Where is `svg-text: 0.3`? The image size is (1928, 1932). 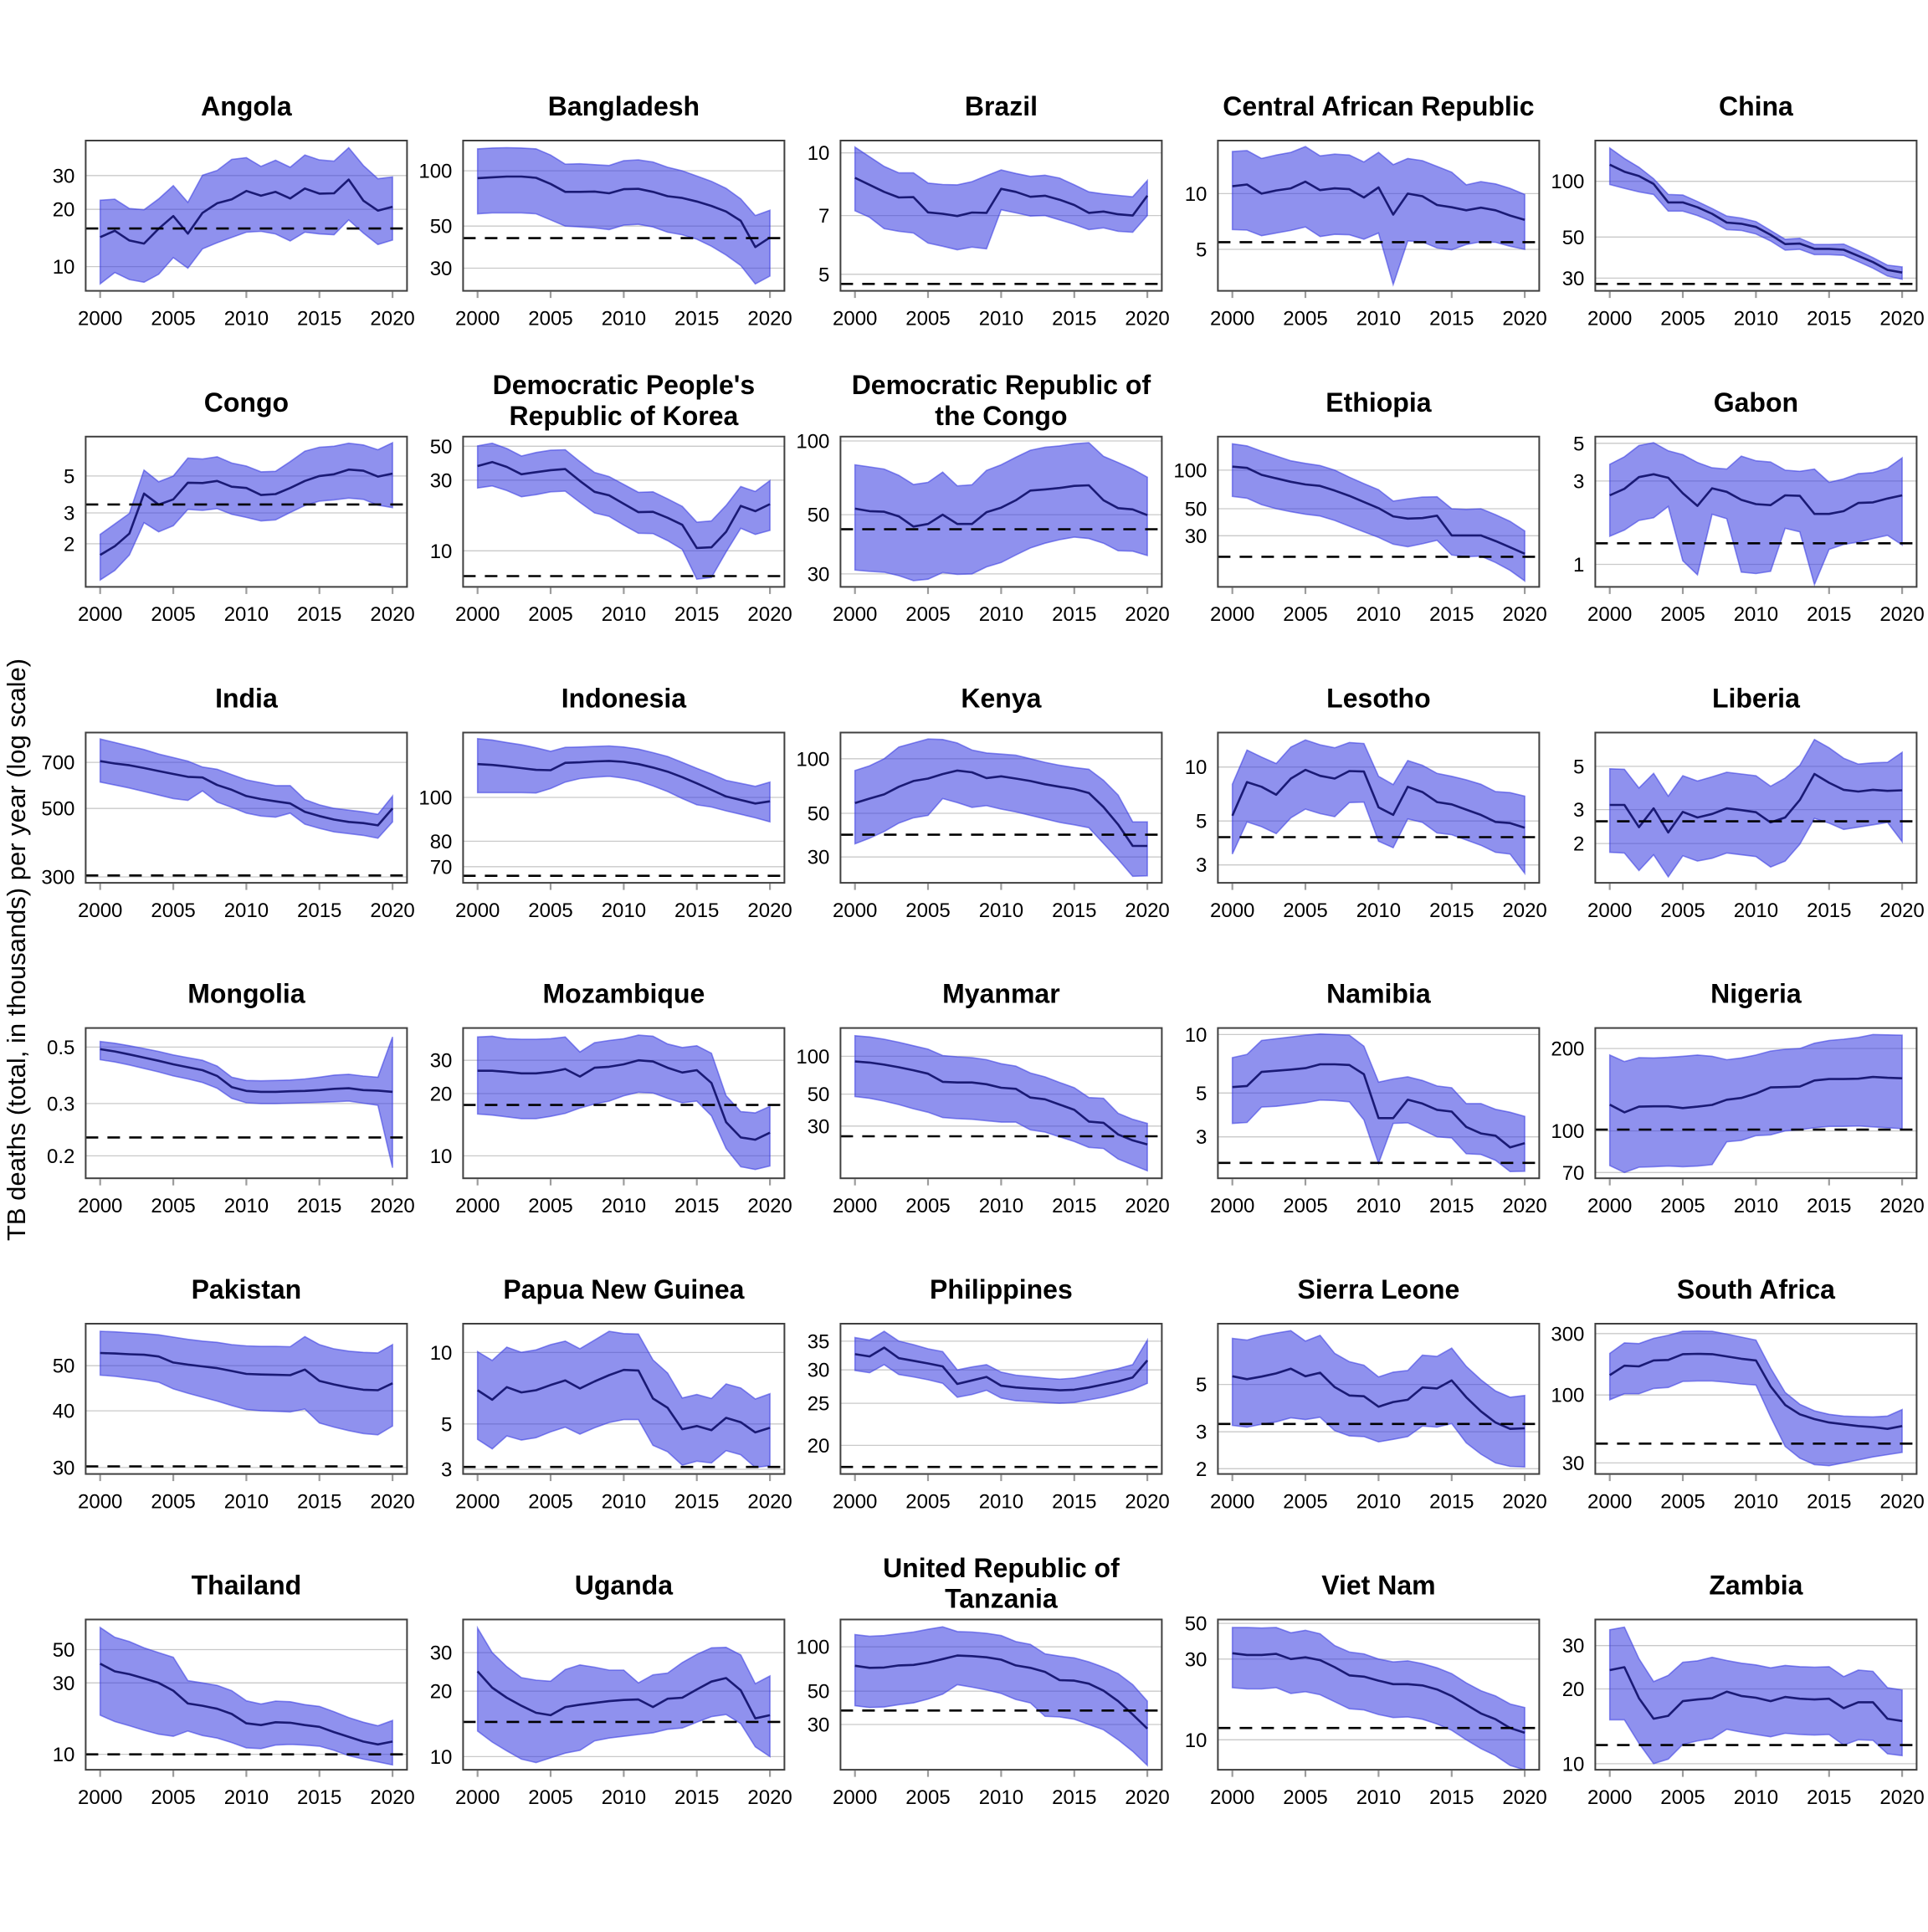 svg-text: 0.3 is located at coordinates (60, 1104).